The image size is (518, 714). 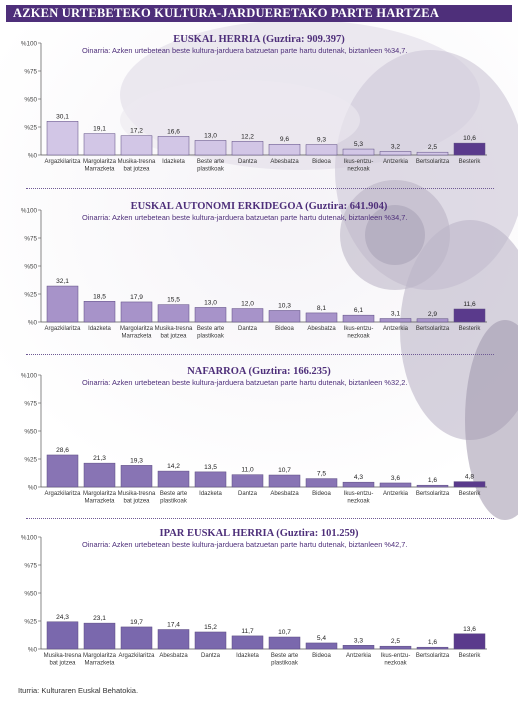 What do you see at coordinates (78, 690) in the screenshot?
I see `source-note: Iturria: Kulturaren Euskal Behatokia.` at bounding box center [78, 690].